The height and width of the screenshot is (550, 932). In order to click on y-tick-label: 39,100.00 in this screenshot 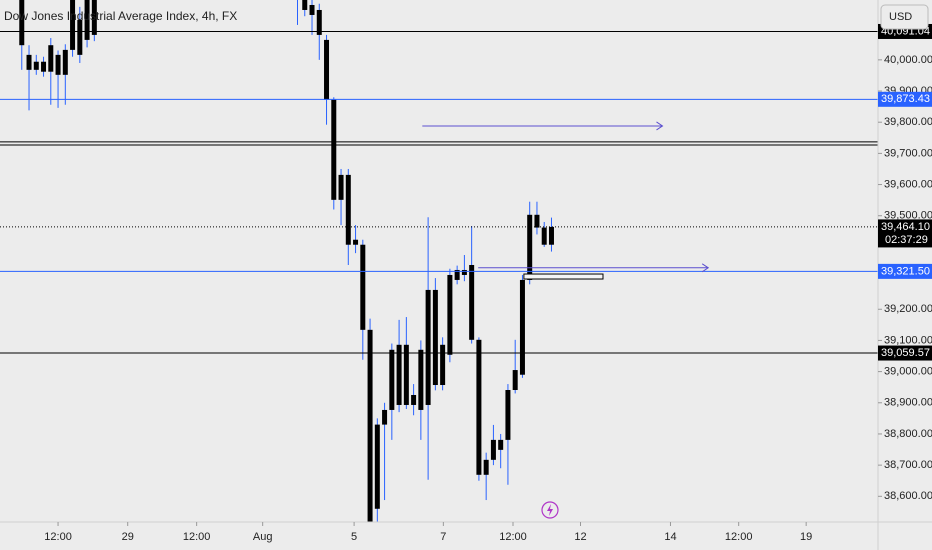, I will do `click(908, 340)`.